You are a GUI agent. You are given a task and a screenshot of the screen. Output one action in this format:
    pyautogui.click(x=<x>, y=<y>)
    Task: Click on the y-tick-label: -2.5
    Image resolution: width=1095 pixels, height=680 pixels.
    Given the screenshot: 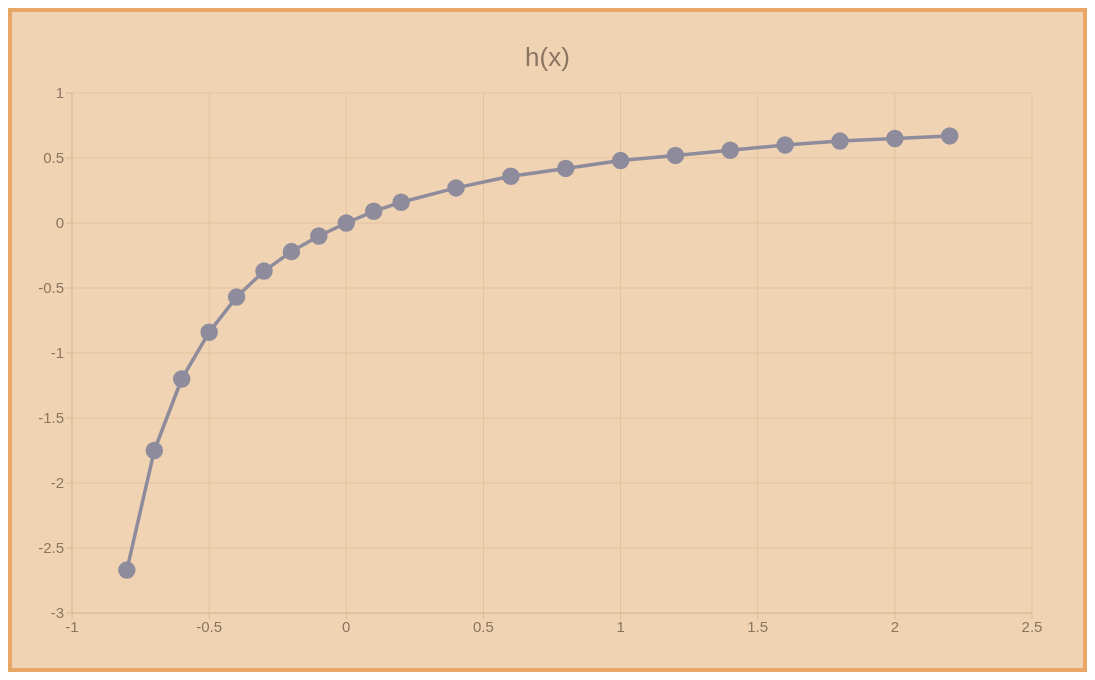 What is the action you would take?
    pyautogui.click(x=51, y=548)
    